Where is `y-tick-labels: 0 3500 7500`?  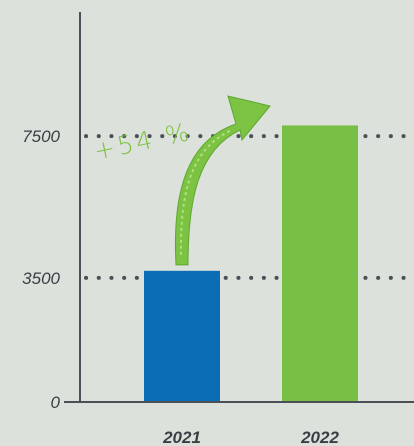 y-tick-labels: 0 3500 7500 is located at coordinates (41, 269).